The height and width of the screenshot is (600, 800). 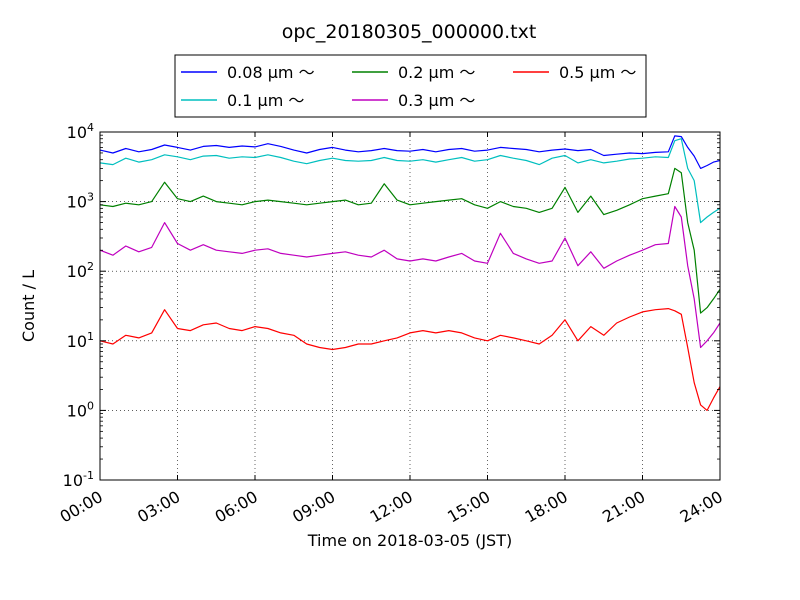 What do you see at coordinates (597, 72) in the screenshot?
I see `legend-label: 0.5 μm ～` at bounding box center [597, 72].